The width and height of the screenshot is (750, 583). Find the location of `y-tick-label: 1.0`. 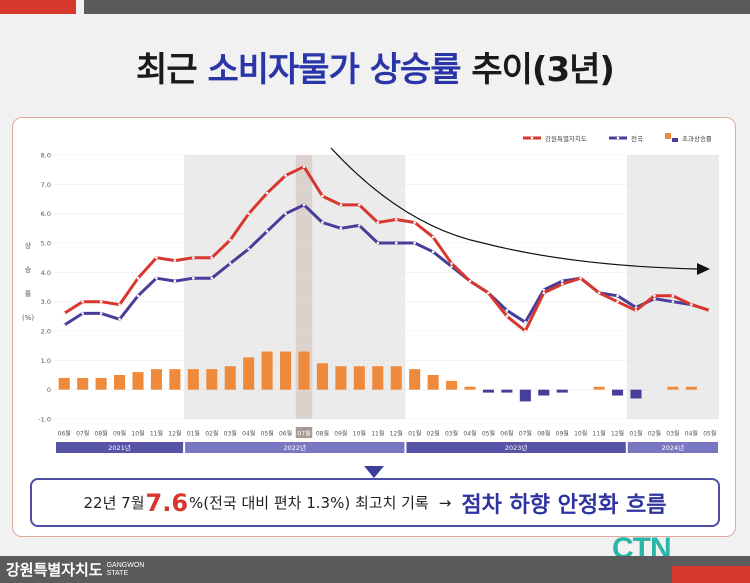

y-tick-label: 1.0 is located at coordinates (46, 361).